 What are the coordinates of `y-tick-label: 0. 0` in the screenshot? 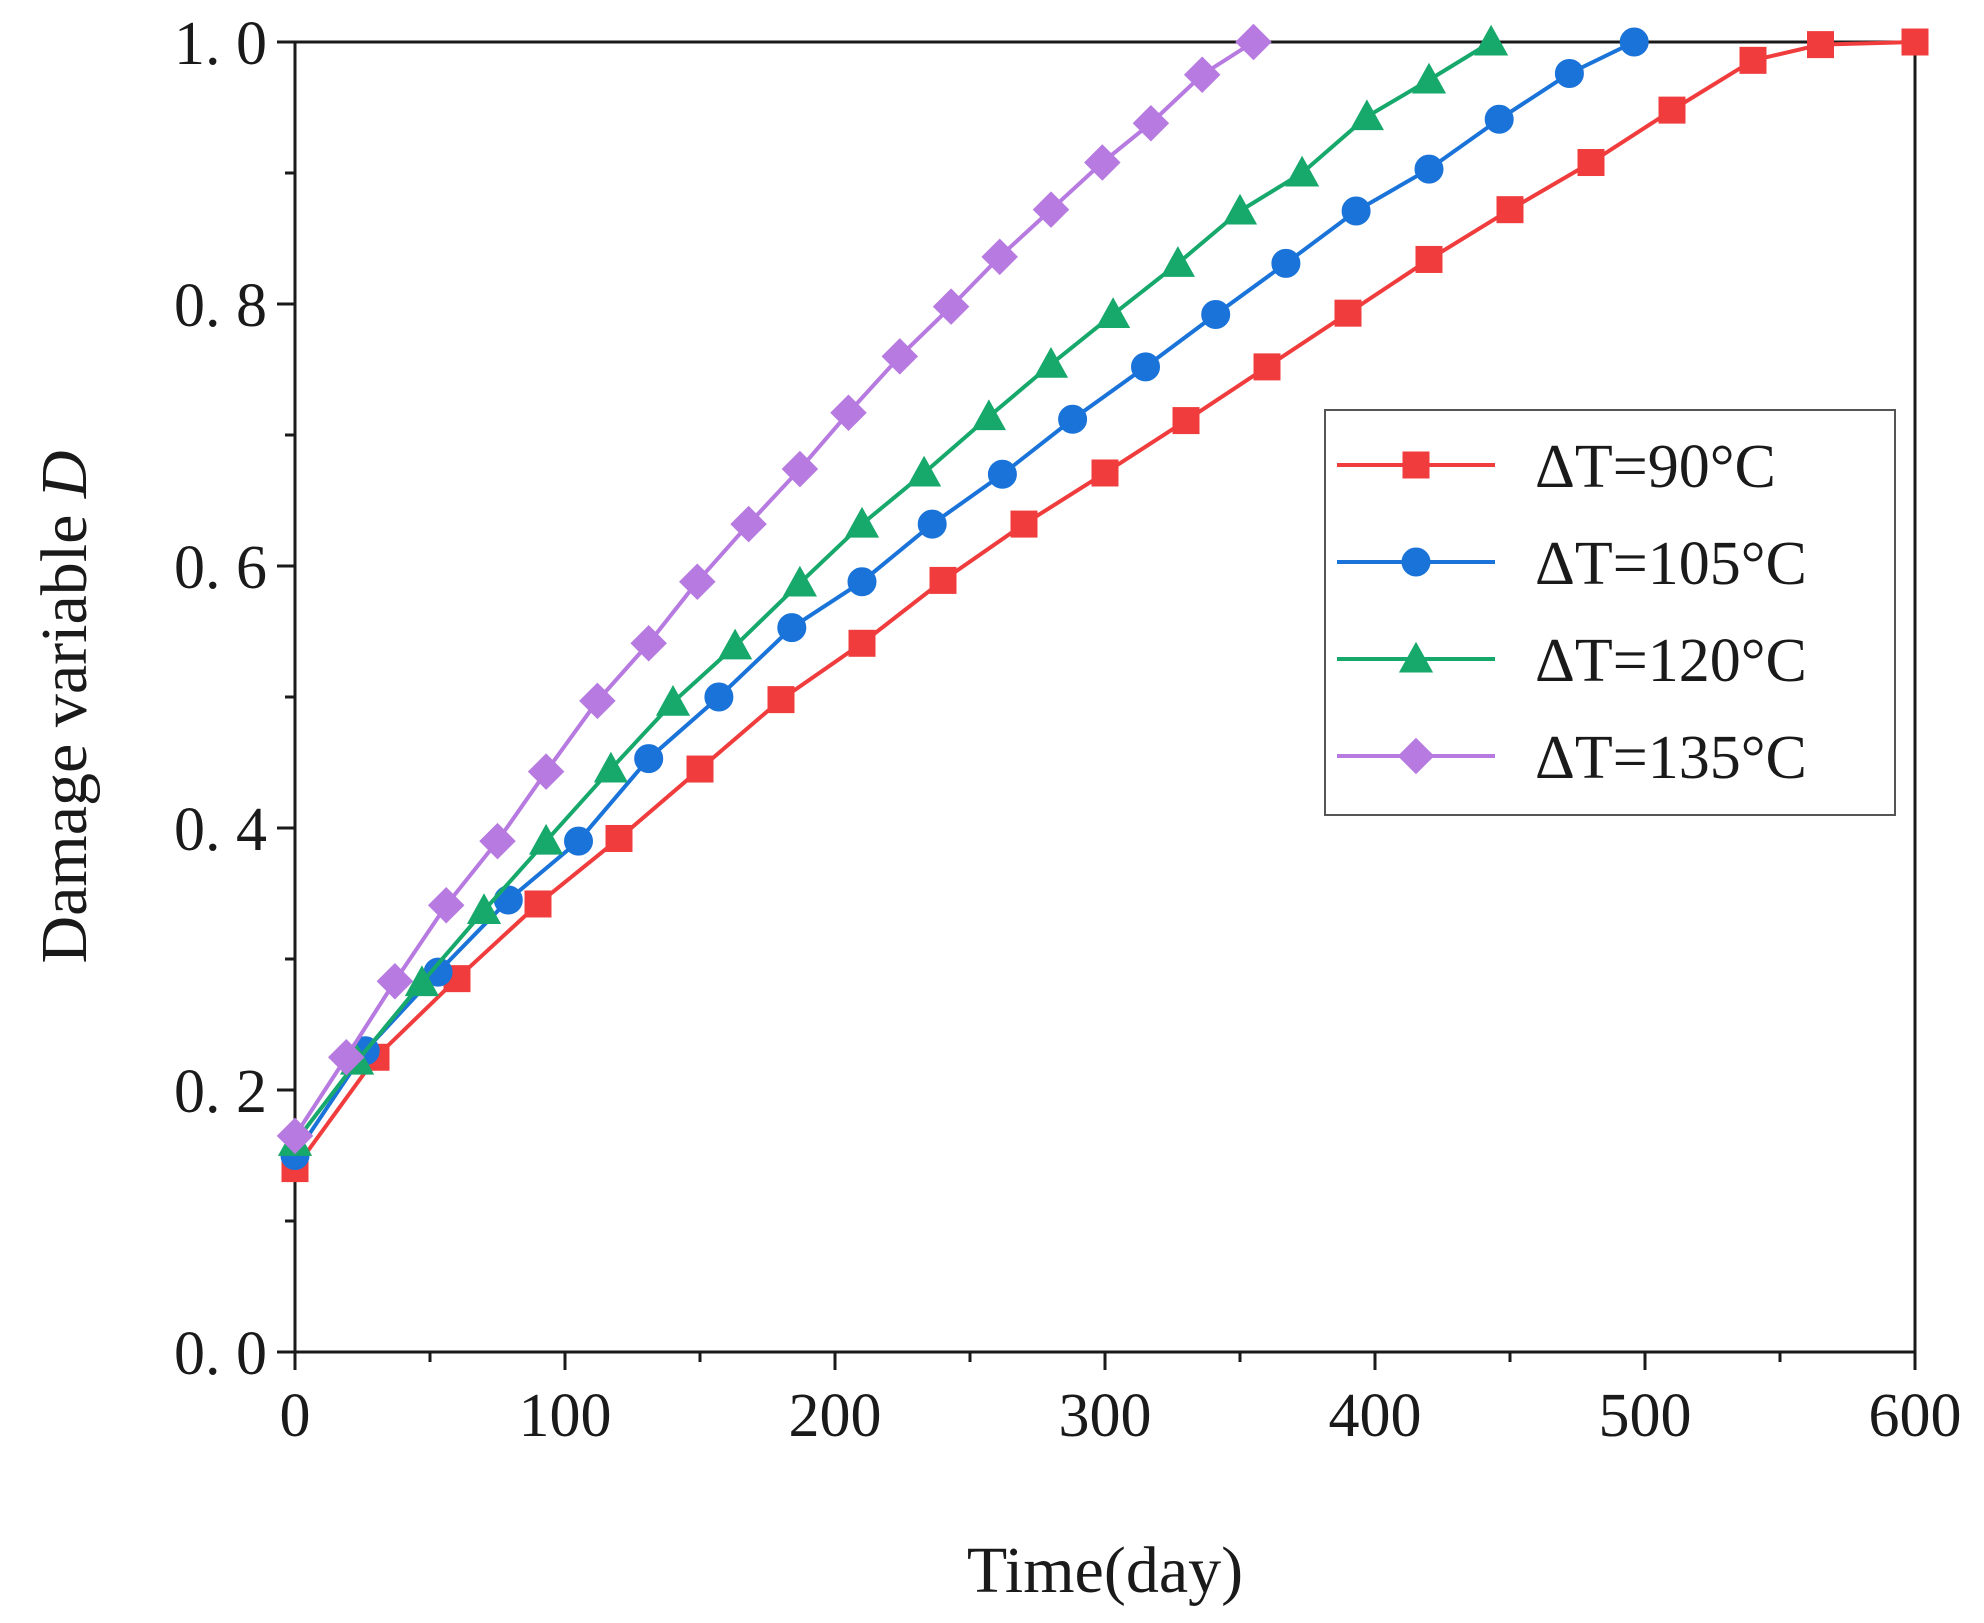 It's located at (220, 1354).